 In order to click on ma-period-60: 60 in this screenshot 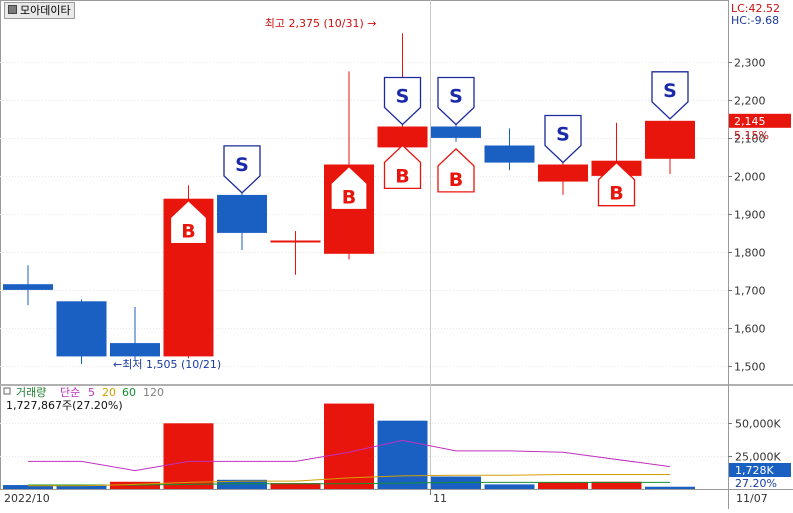, I will do `click(129, 392)`.